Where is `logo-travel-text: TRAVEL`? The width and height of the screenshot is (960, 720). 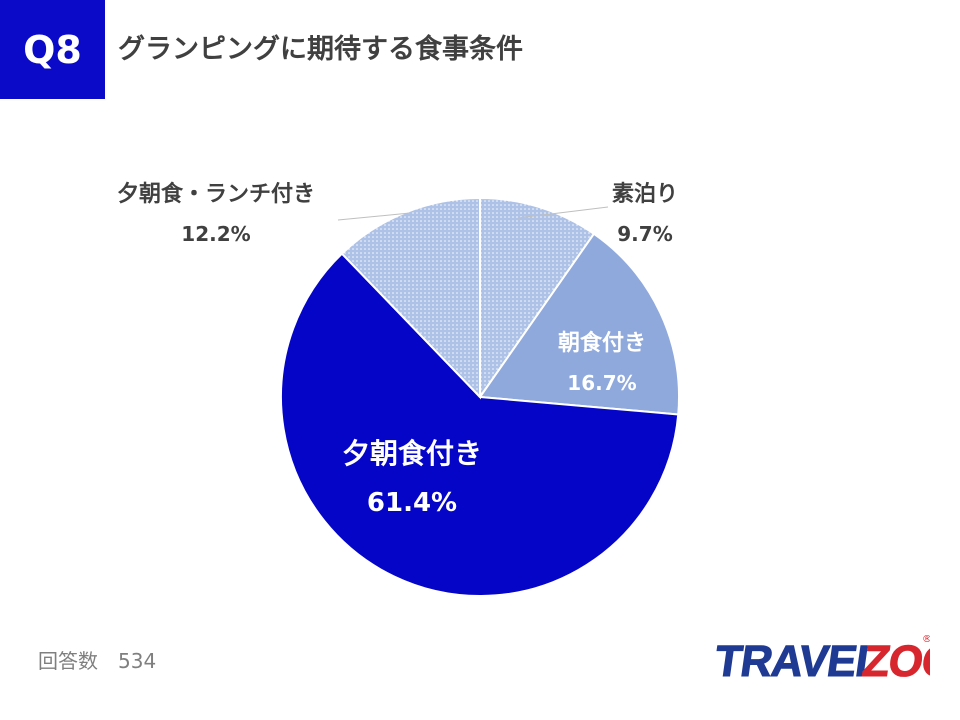 logo-travel-text: TRAVEL is located at coordinates (799, 661).